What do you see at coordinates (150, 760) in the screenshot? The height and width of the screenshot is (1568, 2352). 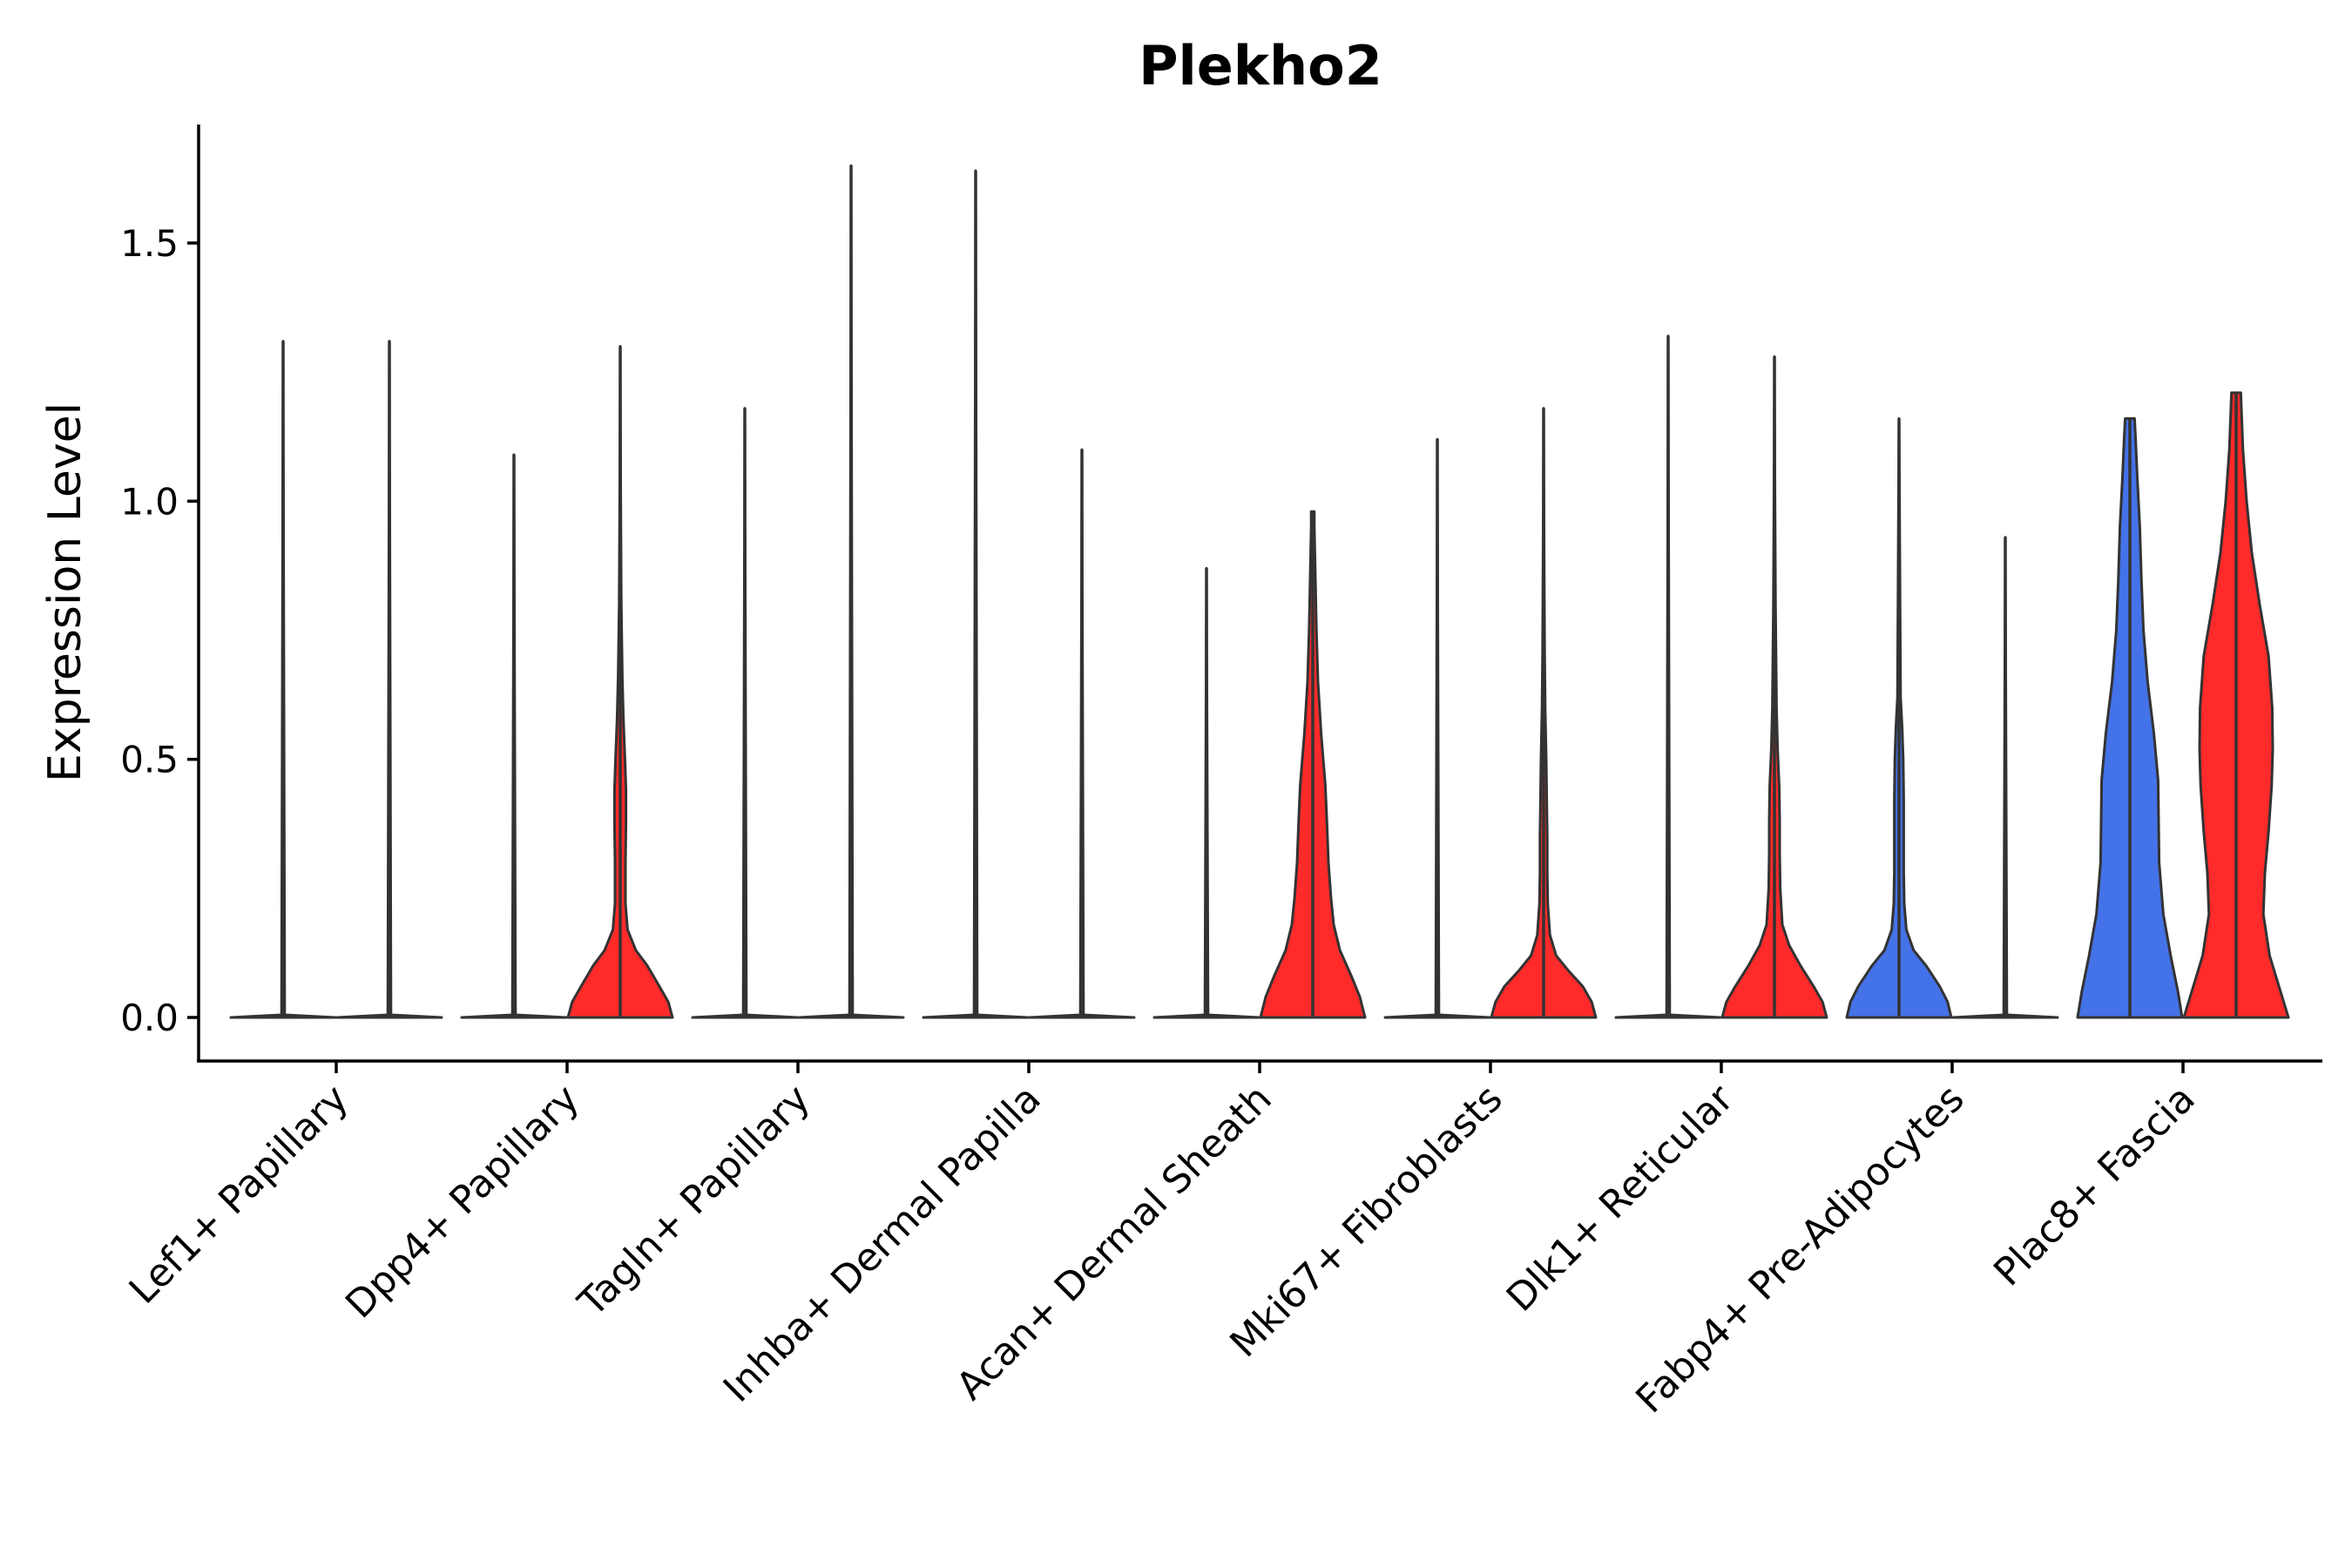 I see `y-tick-label: 0.5` at bounding box center [150, 760].